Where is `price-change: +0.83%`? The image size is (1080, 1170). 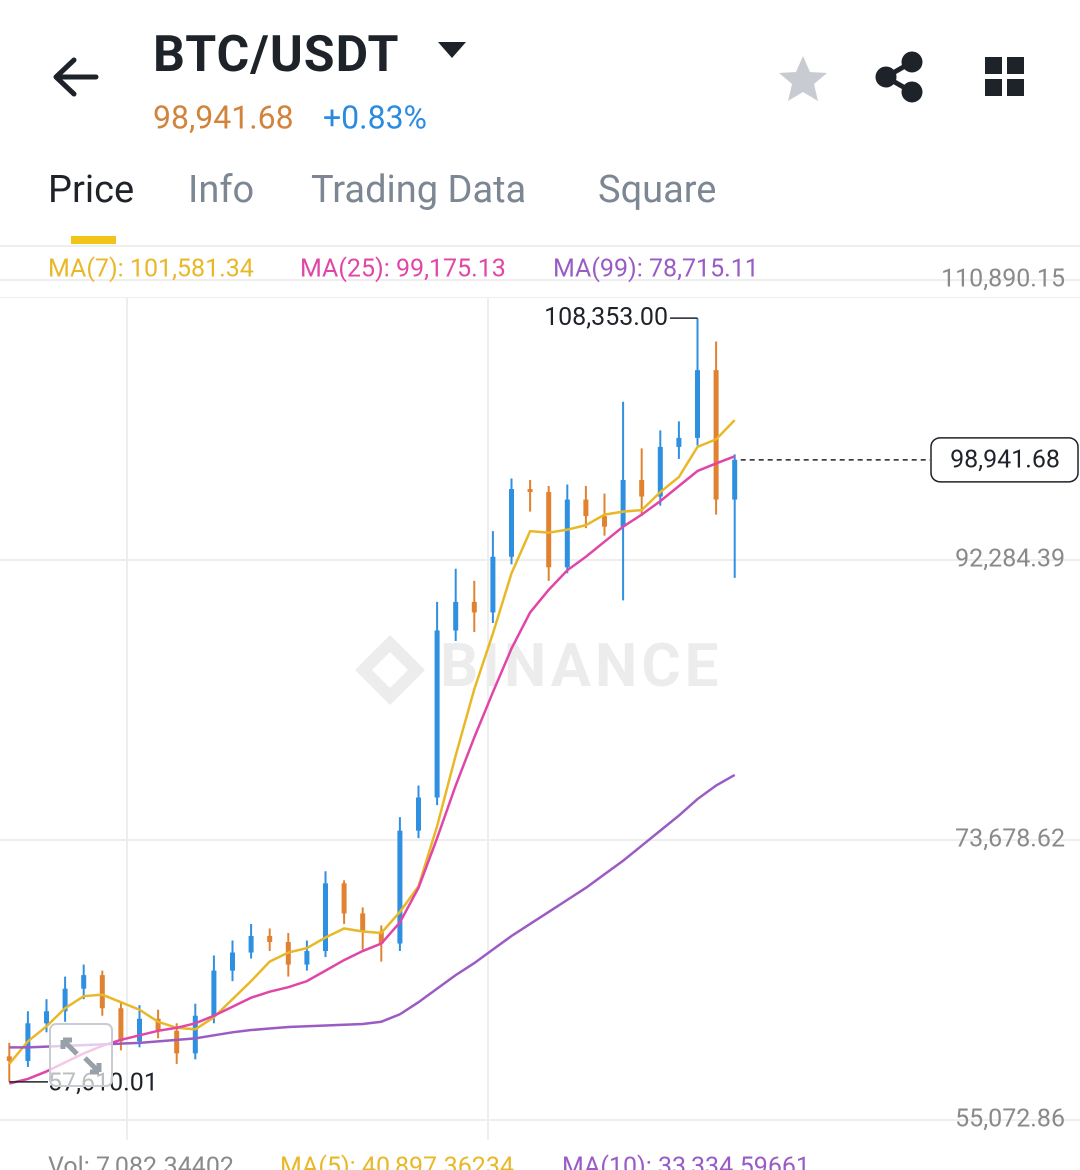
price-change: +0.83% is located at coordinates (375, 117).